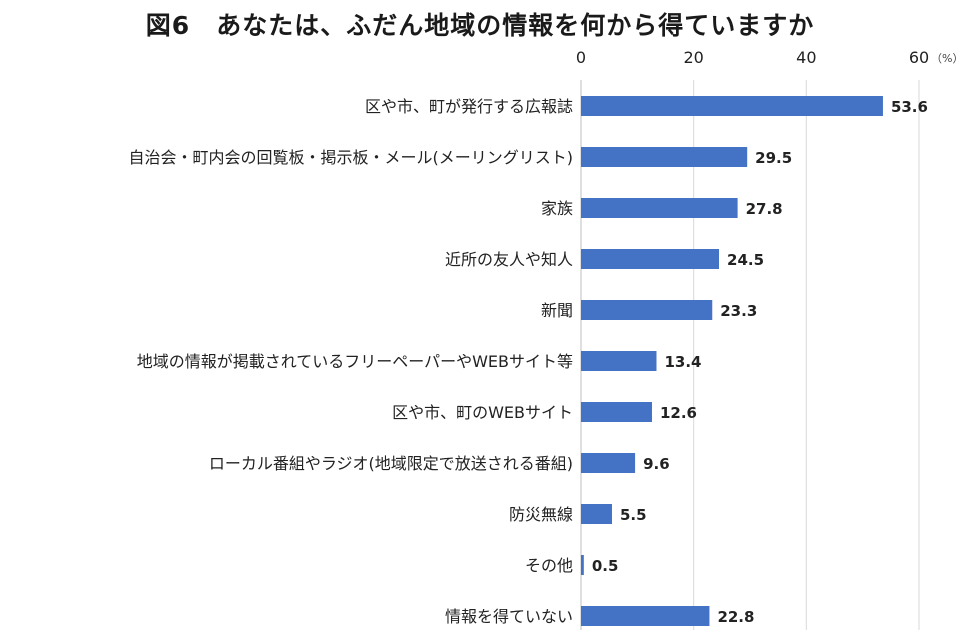  Describe the element at coordinates (738, 311) in the screenshot. I see `value-label: 23.3` at that location.